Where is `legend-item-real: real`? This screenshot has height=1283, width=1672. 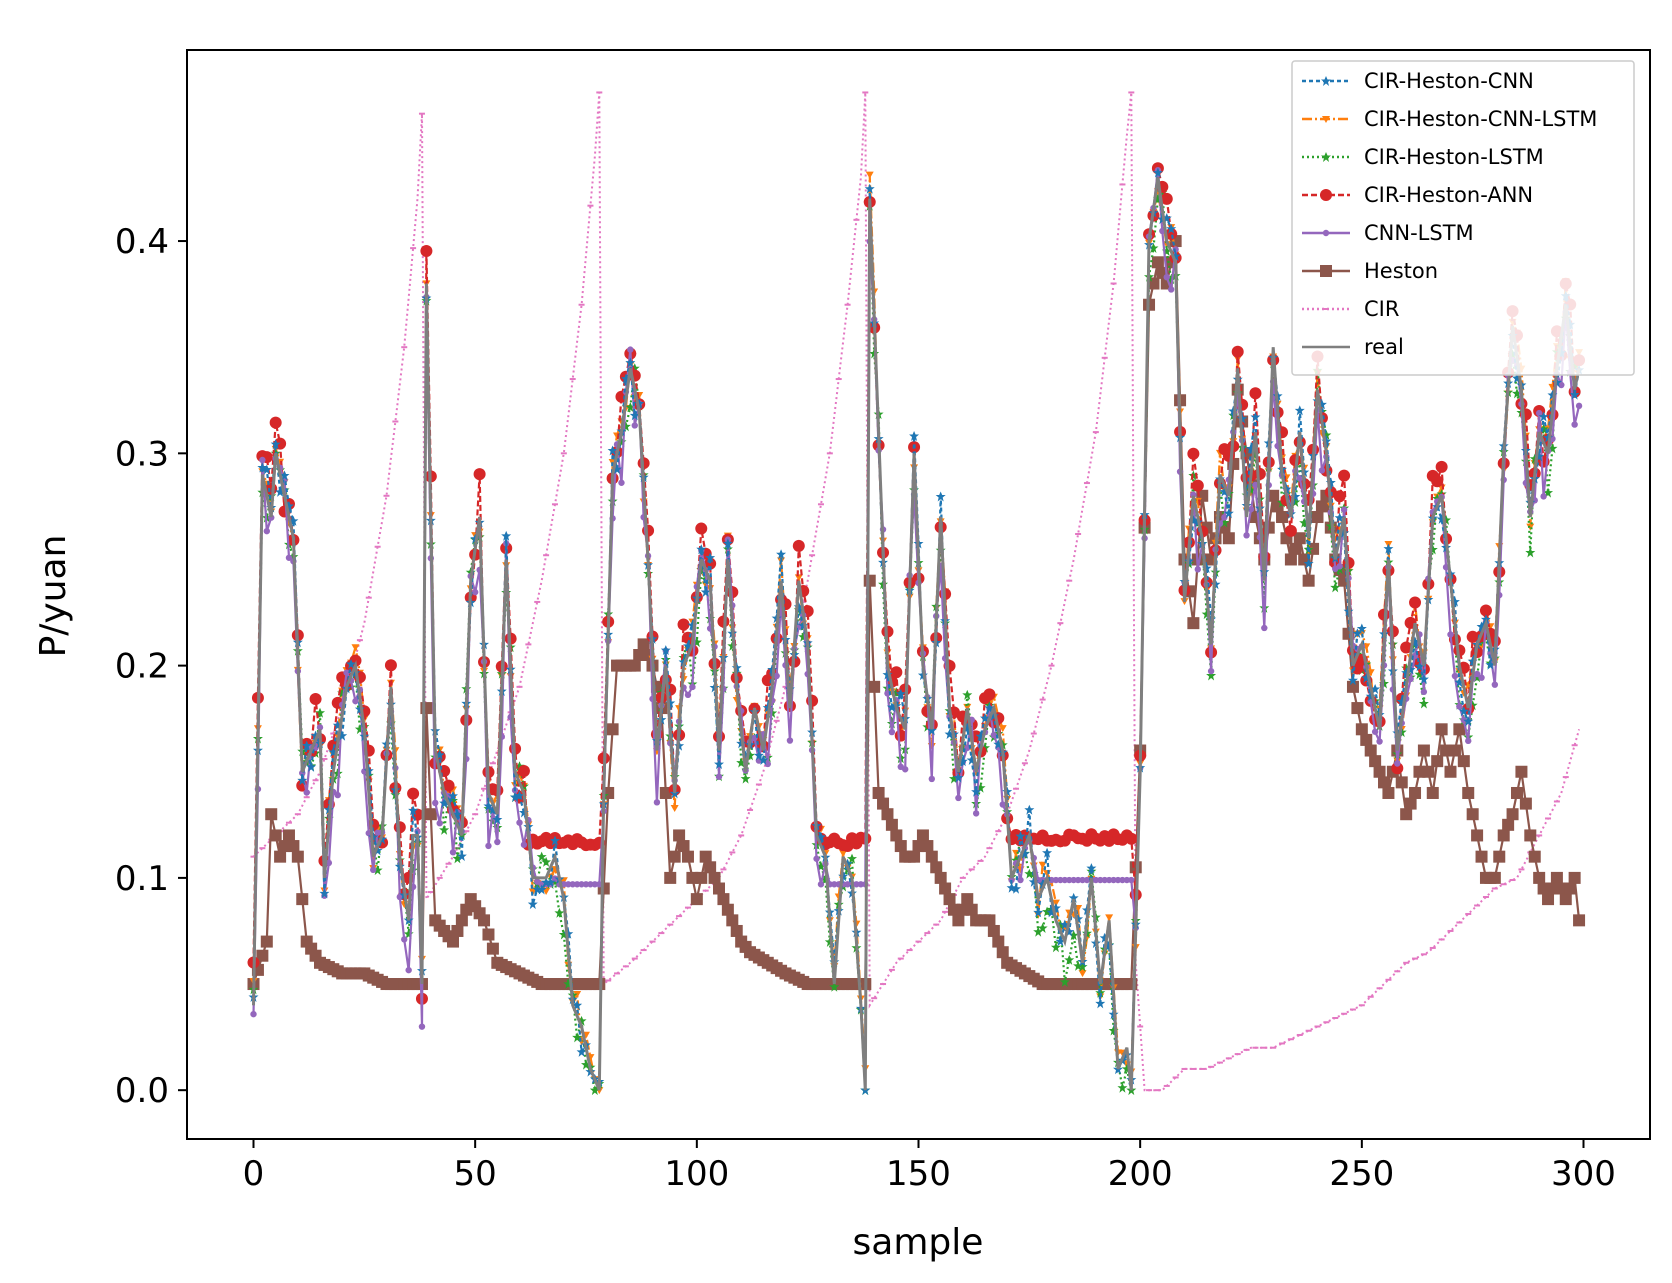
legend-item-real: real is located at coordinates (1353, 347).